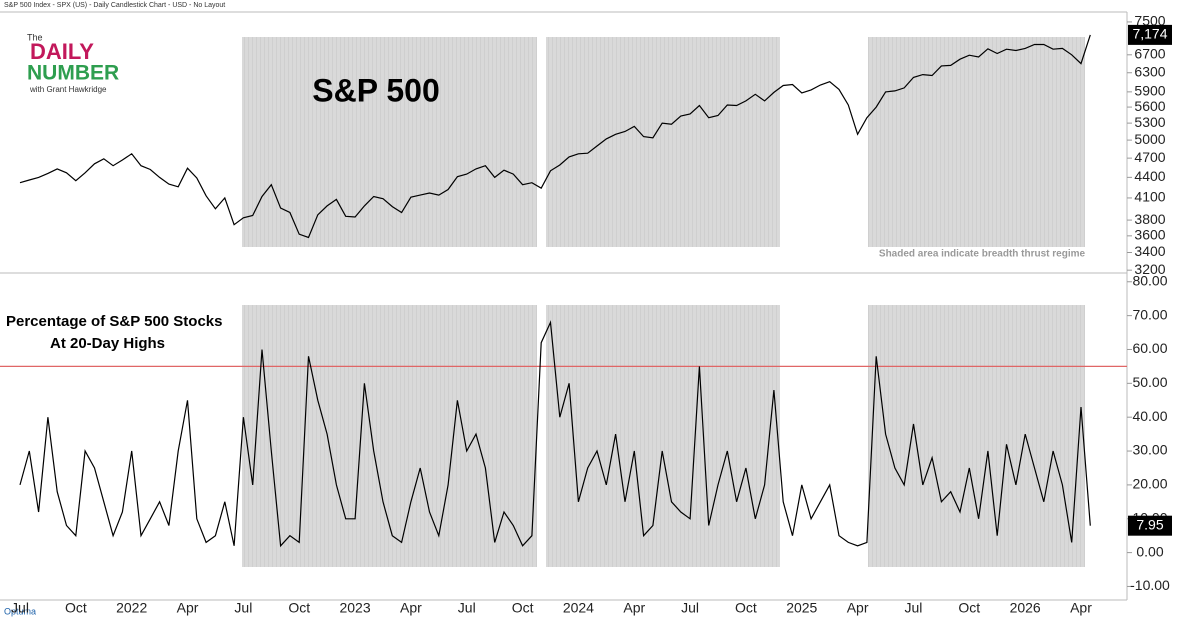 Image resolution: width=1200 pixels, height=623 pixels. Describe the element at coordinates (1149, 314) in the screenshot. I see `y-tick-label: 70.00` at that location.